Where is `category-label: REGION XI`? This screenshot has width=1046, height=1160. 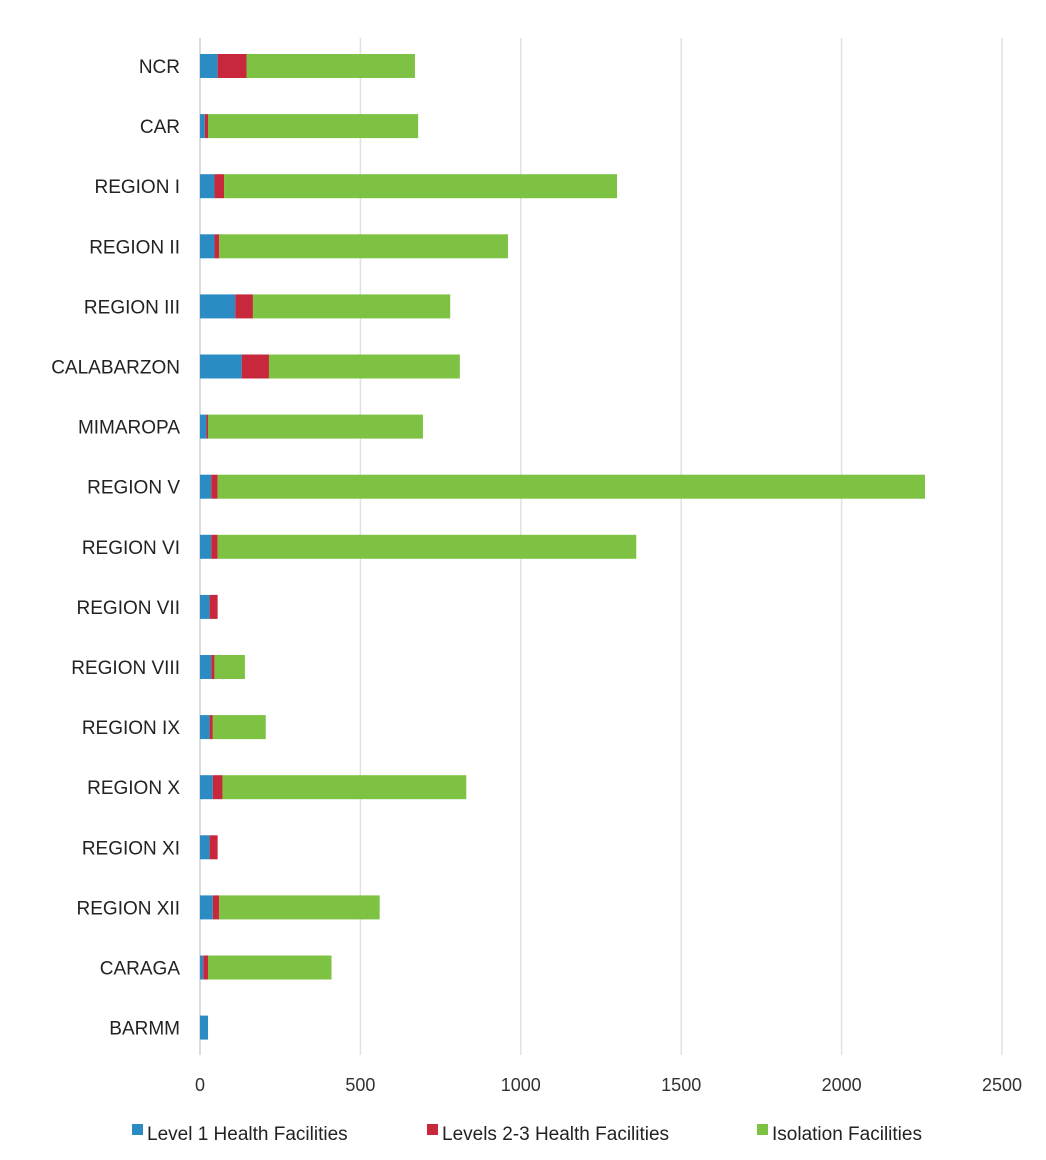 category-label: REGION XI is located at coordinates (131, 848).